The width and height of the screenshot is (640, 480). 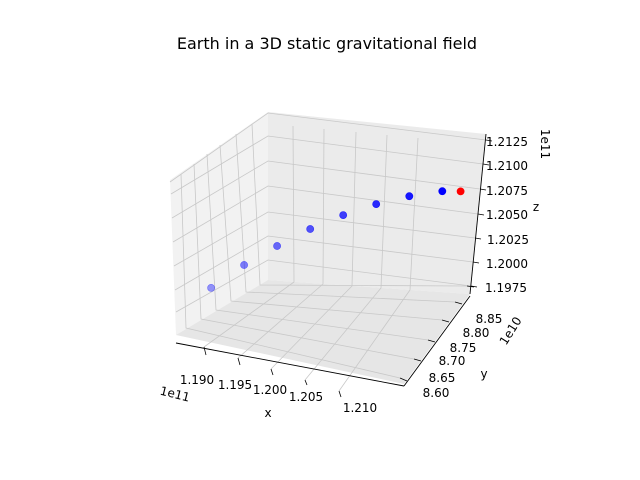 What do you see at coordinates (442, 378) in the screenshot?
I see `y-tick-label-2: 8.65` at bounding box center [442, 378].